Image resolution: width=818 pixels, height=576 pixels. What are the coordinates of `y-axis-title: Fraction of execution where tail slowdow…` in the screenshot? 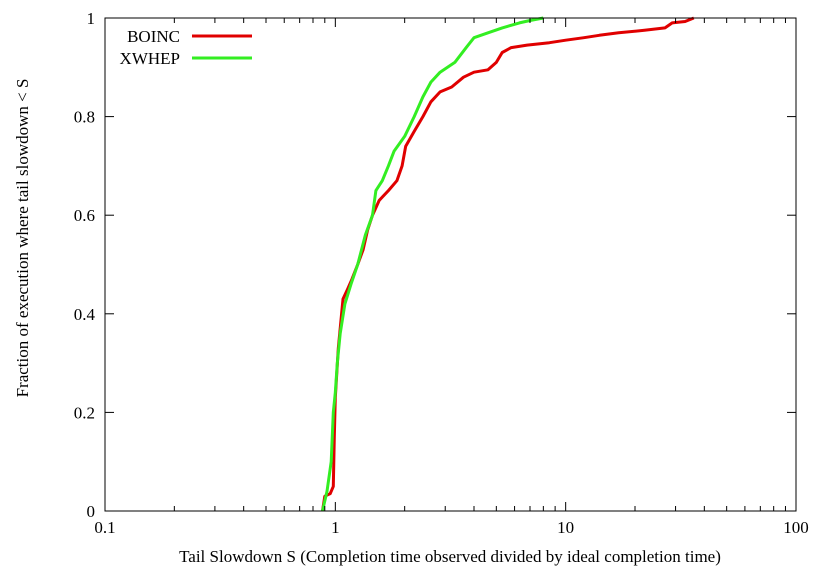 It's located at (22, 238).